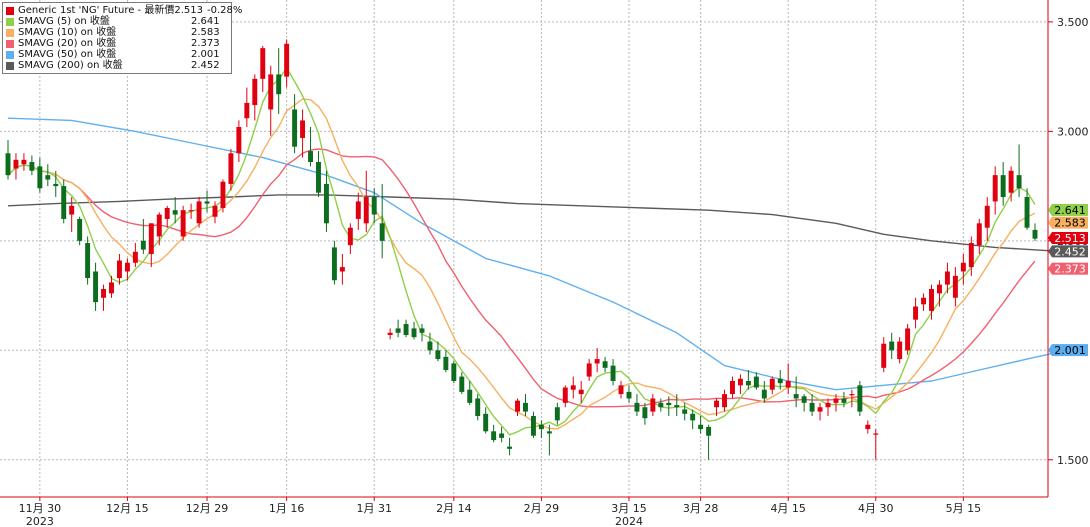 Image resolution: width=1090 pixels, height=527 pixels. I want to click on x-tick-label: 12月 29, so click(207, 508).